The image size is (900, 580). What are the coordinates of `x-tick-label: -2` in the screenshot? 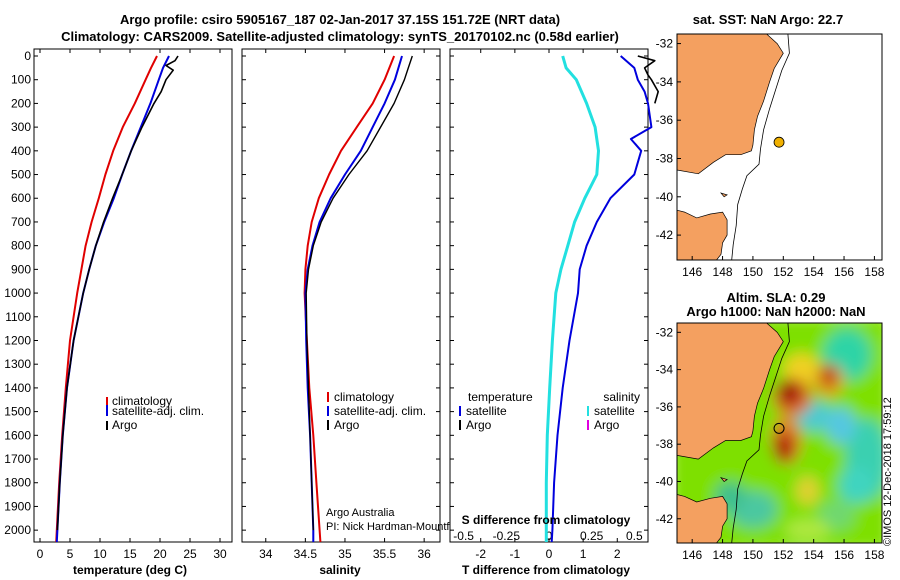 It's located at (480, 554).